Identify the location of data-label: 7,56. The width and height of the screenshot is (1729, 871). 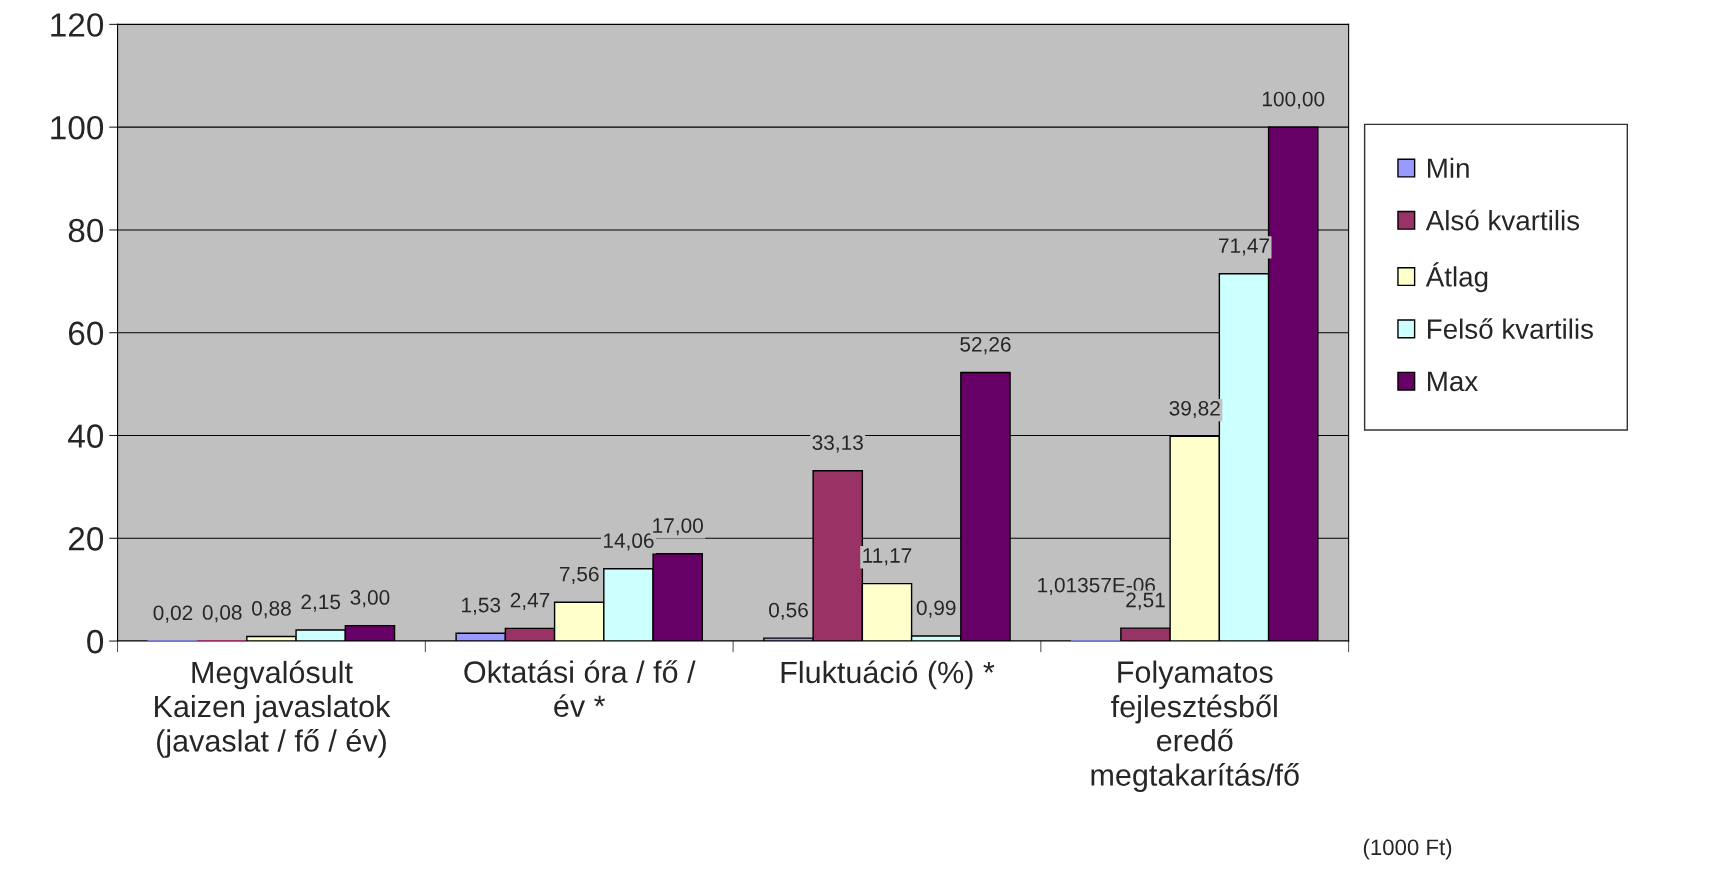
(579, 575).